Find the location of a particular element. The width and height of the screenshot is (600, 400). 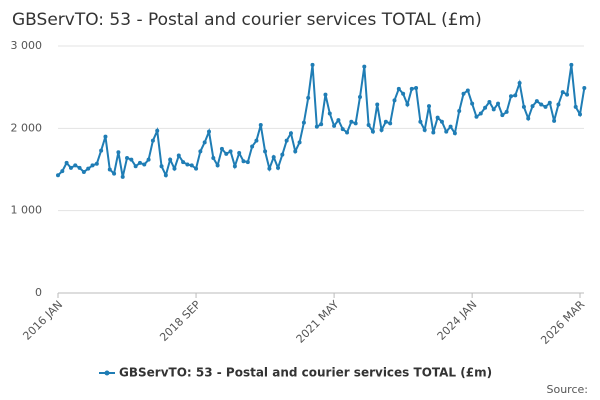

x-tick-label: 2018 SEP is located at coordinates (180, 321).